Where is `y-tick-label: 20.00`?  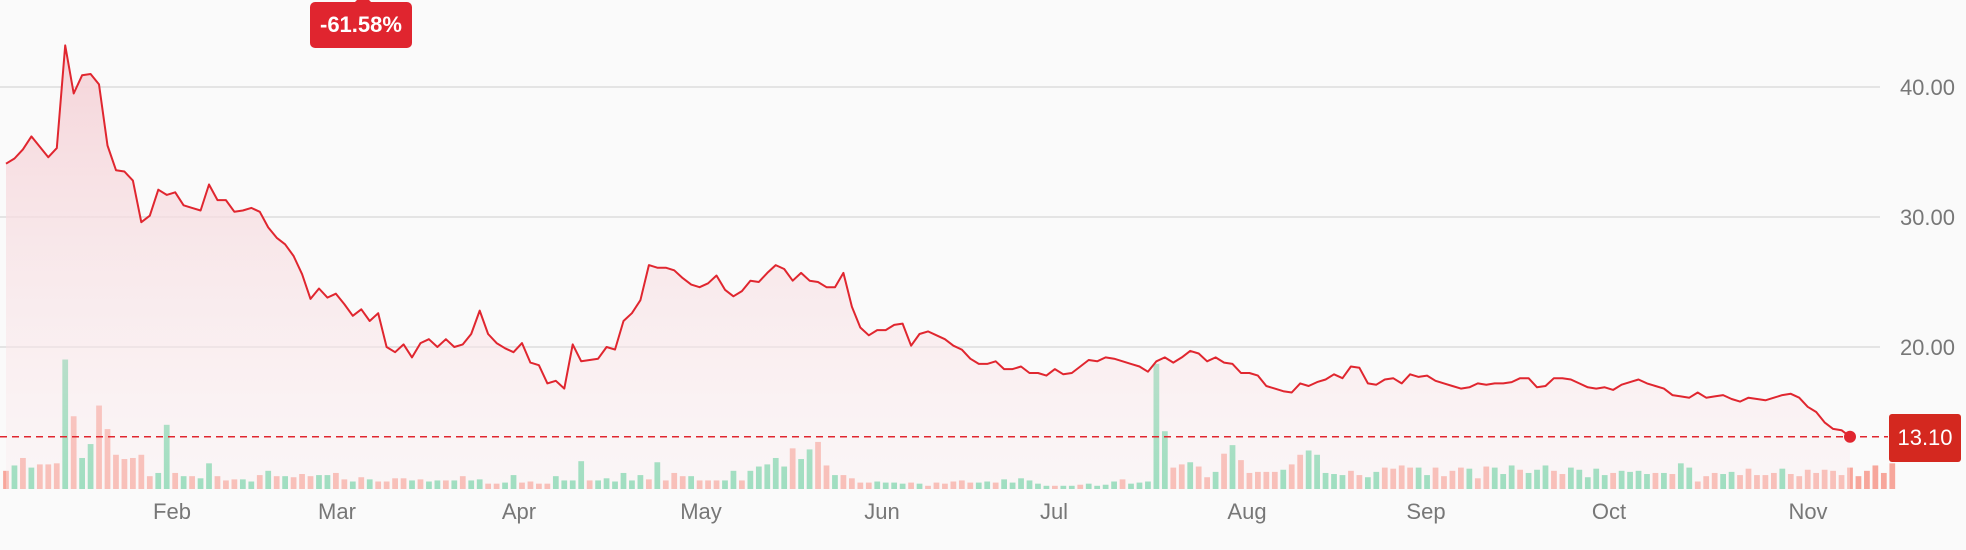 y-tick-label: 20.00 is located at coordinates (1927, 347).